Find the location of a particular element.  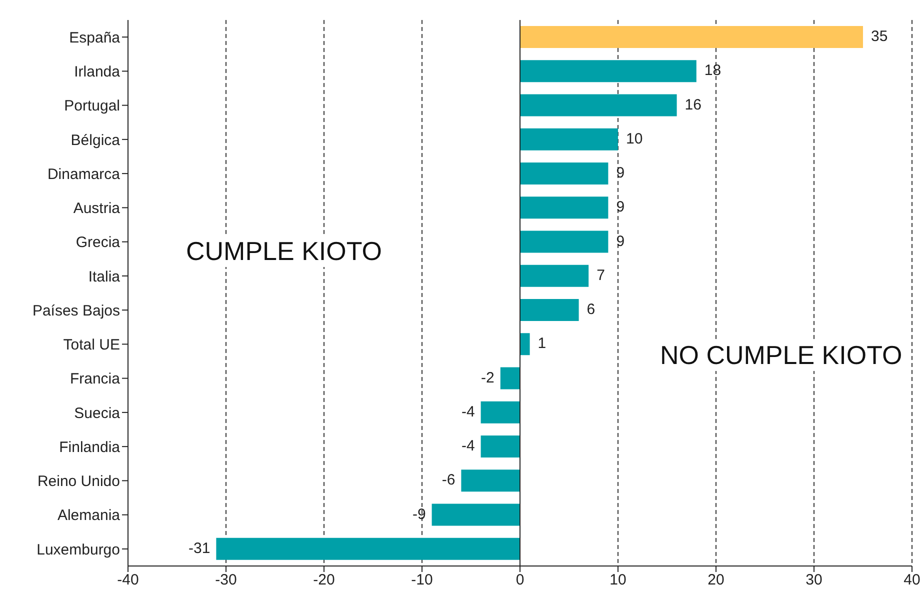

data-label: 35 is located at coordinates (879, 36).